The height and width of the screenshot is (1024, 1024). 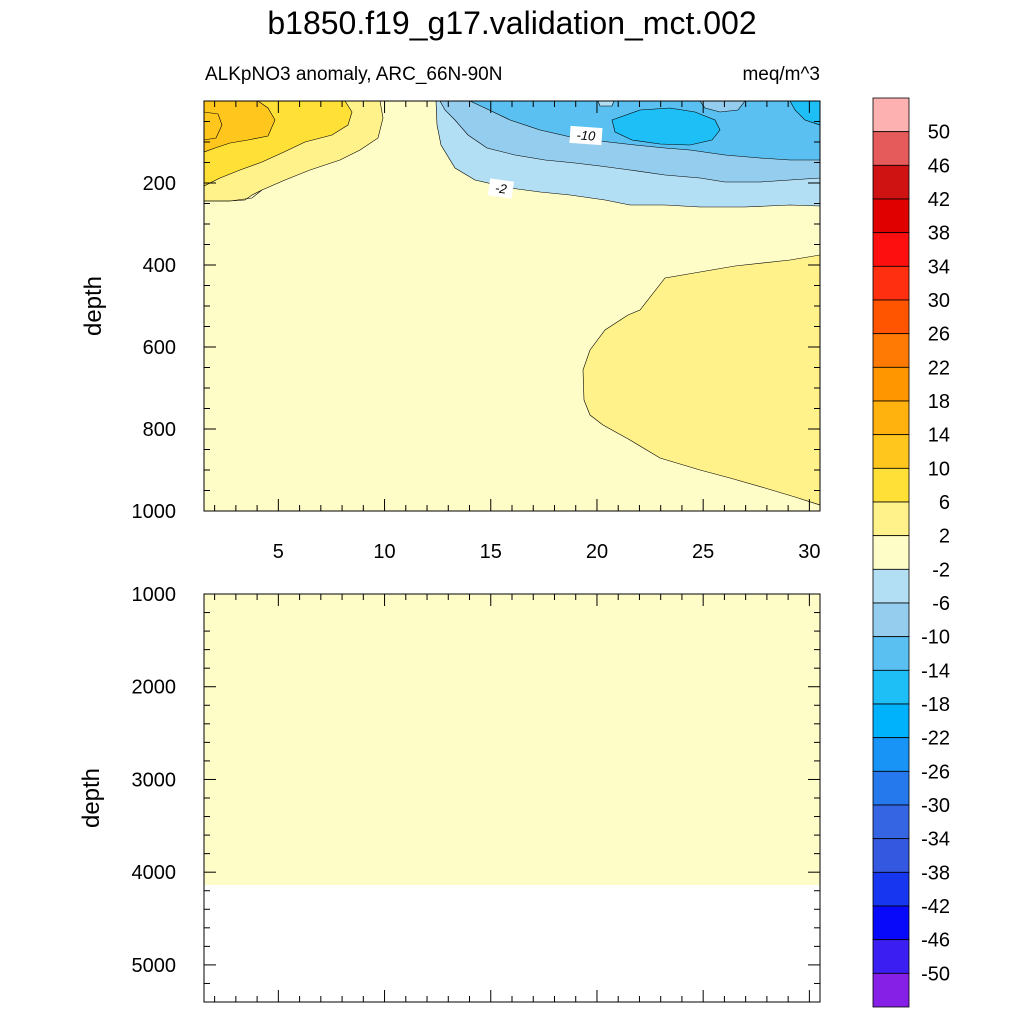 What do you see at coordinates (666, 126) in the screenshot?
I see `region-east-negative-14-18-core` at bounding box center [666, 126].